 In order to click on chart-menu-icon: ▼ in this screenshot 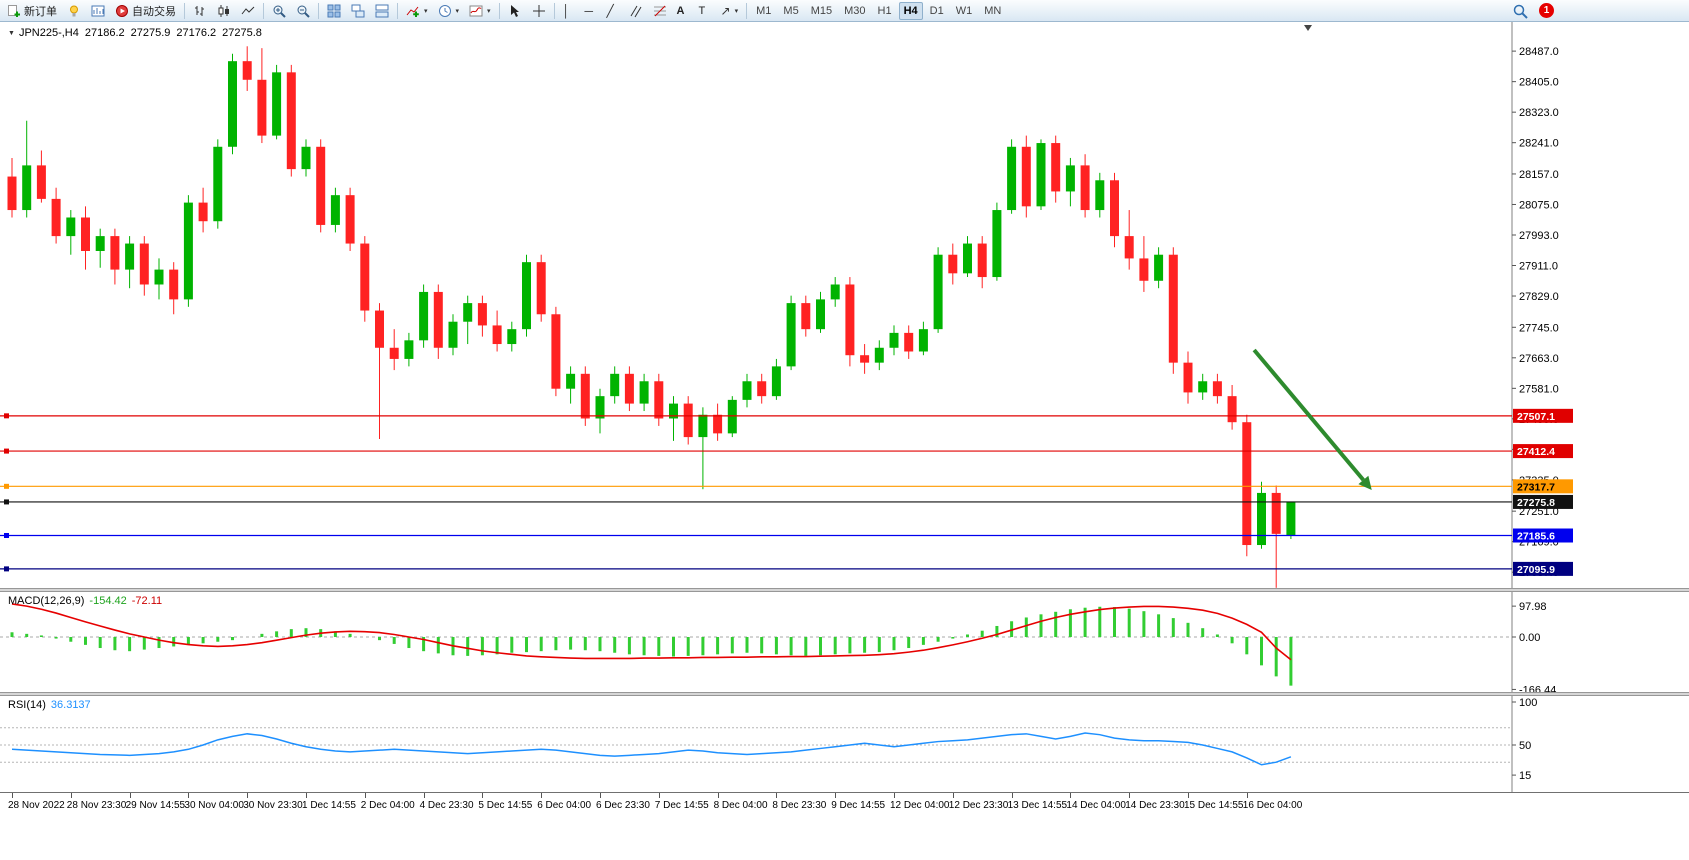, I will do `click(11, 33)`.